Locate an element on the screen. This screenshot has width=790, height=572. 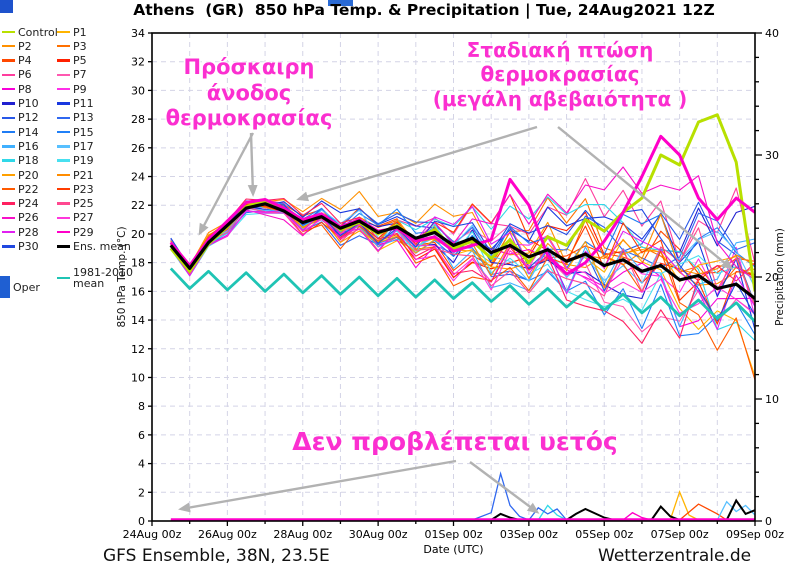
legend-label: P18 is located at coordinates (28, 161).